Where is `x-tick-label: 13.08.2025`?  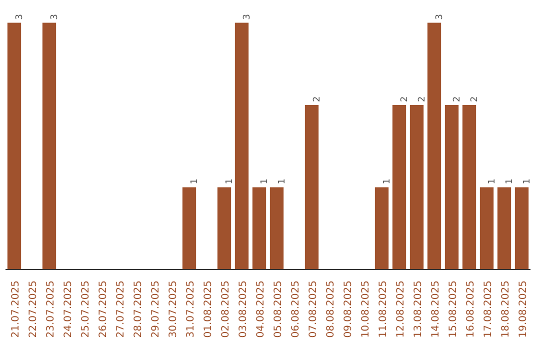
x-tick-label: 13.08.2025 is located at coordinates (418, 309).